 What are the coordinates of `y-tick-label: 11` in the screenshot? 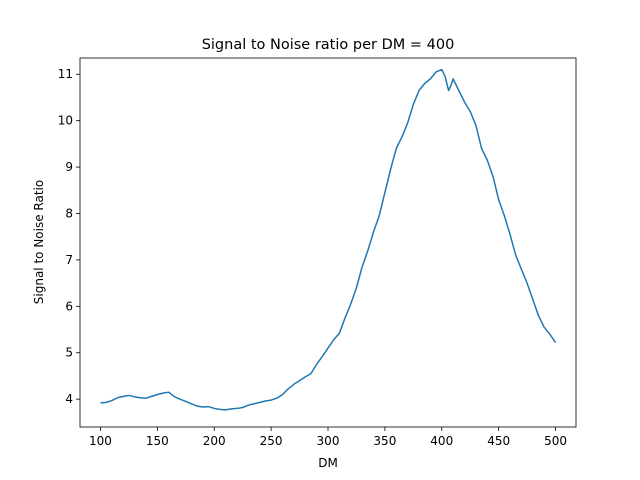 It's located at (65, 74).